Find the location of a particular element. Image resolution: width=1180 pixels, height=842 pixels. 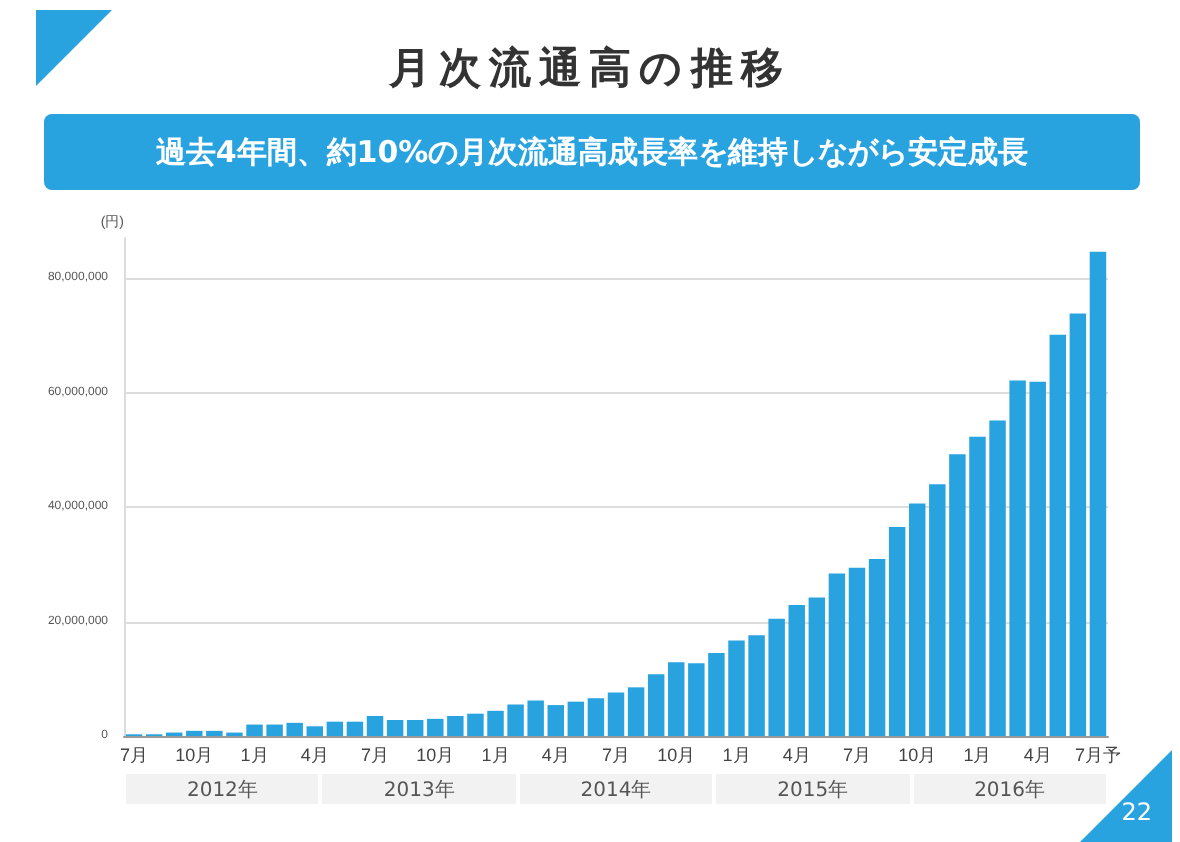

text: 2016年 is located at coordinates (1009, 789).